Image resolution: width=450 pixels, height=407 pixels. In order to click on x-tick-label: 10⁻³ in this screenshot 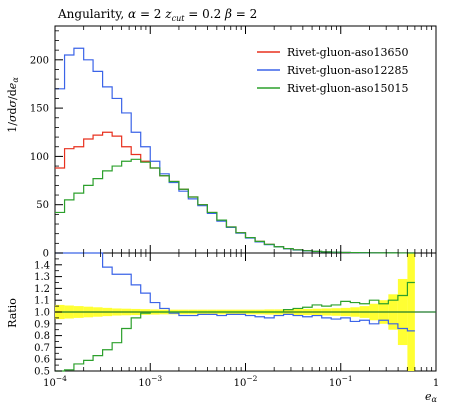, I will do `click(150, 381)`.